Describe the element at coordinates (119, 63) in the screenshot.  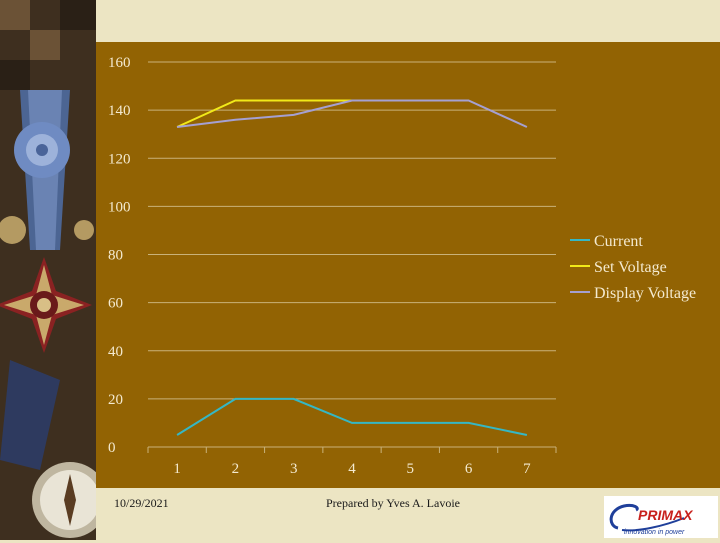
I see `y-tick-label: 160` at that location.